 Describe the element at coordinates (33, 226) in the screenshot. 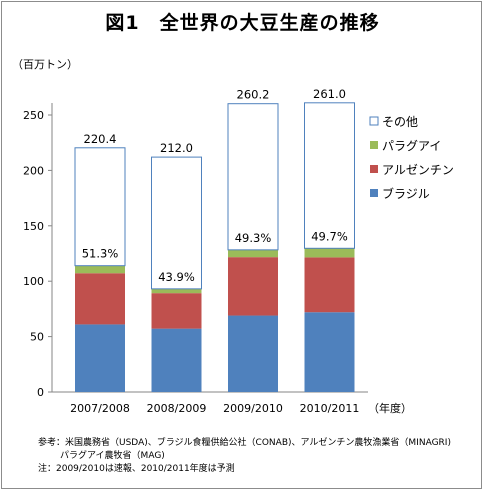

I see `y-tick-label: 150` at that location.